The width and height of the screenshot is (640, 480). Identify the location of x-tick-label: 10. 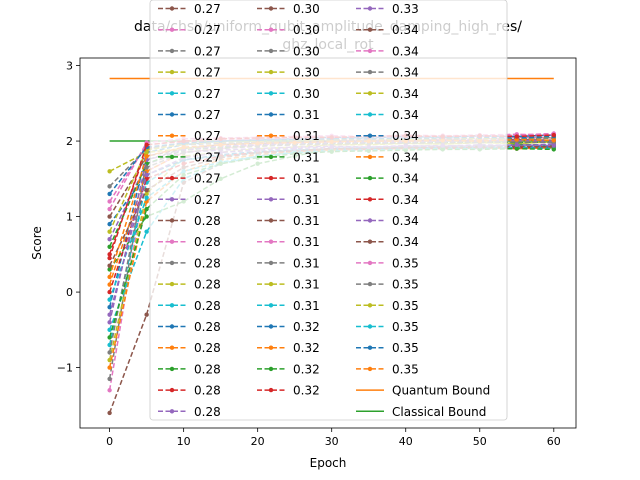
(184, 441).